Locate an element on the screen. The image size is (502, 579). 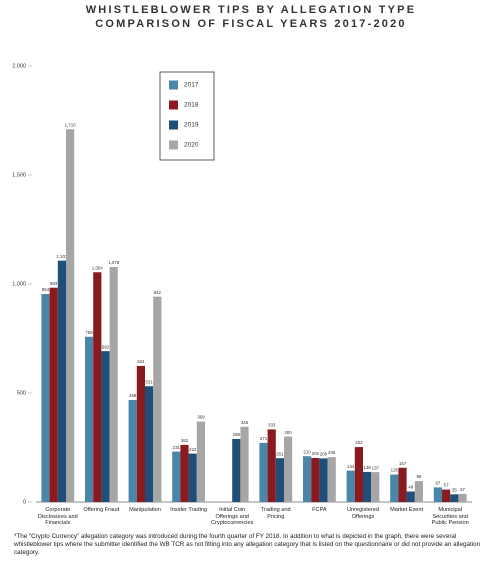
x-tick-label: Unregistered Offerings is located at coordinates (363, 513).